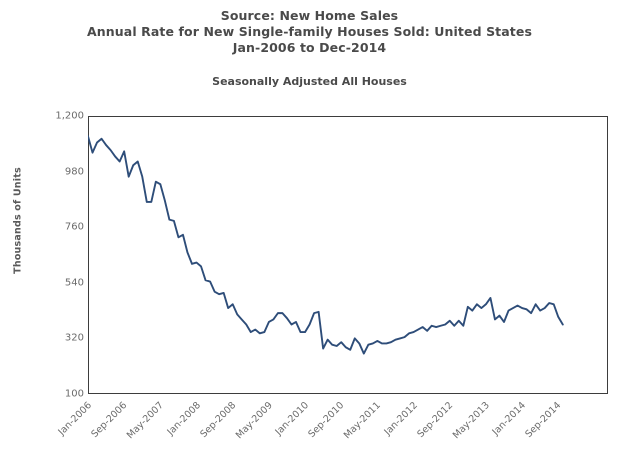  I want to click on y-tick-label: 100, so click(74, 394).